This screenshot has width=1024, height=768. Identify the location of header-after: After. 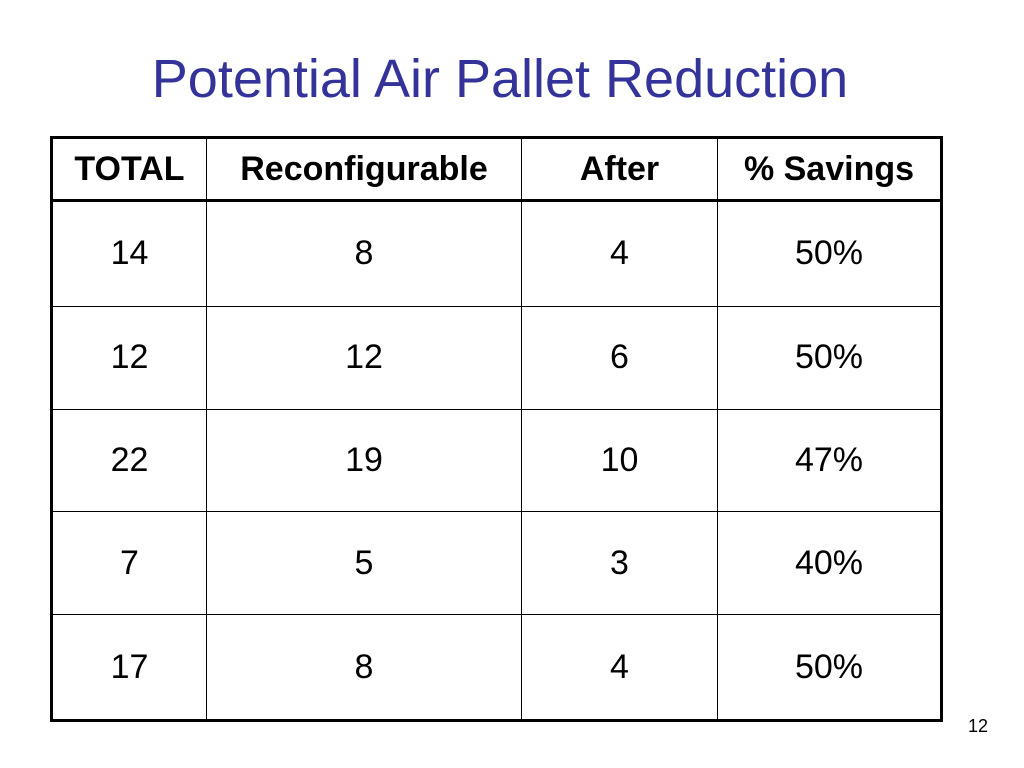
(619, 169).